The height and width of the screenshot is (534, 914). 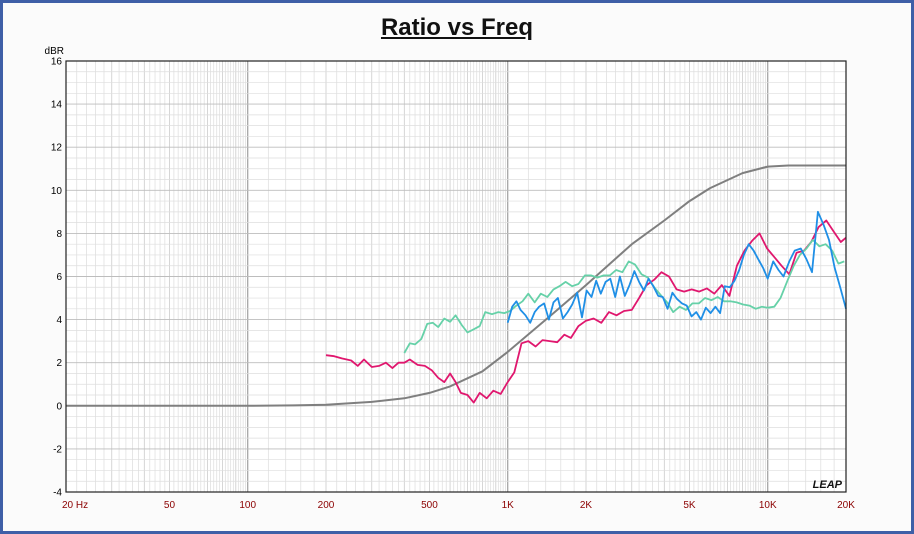 I want to click on y-tick-label: 0, so click(x=59, y=406).